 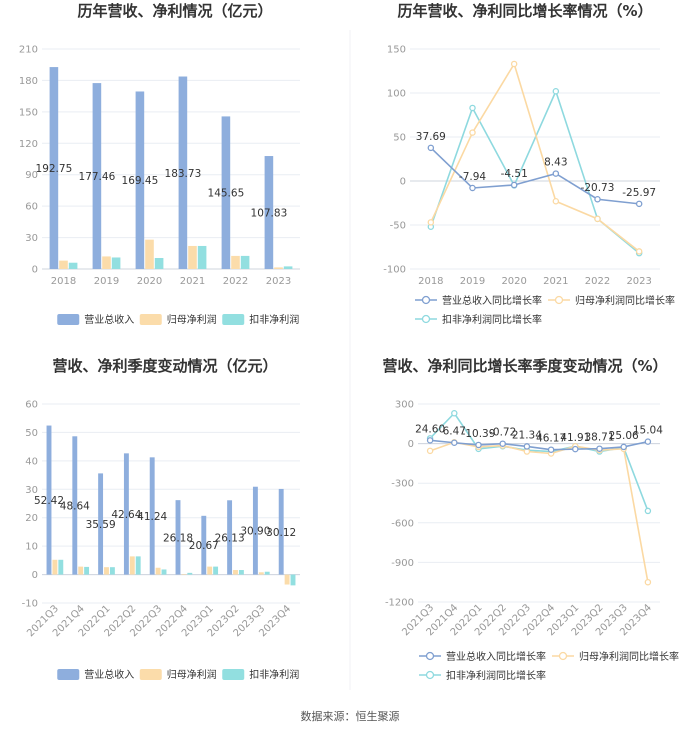 What do you see at coordinates (226, 194) in the screenshot?
I see `data-label: 145.65` at bounding box center [226, 194].